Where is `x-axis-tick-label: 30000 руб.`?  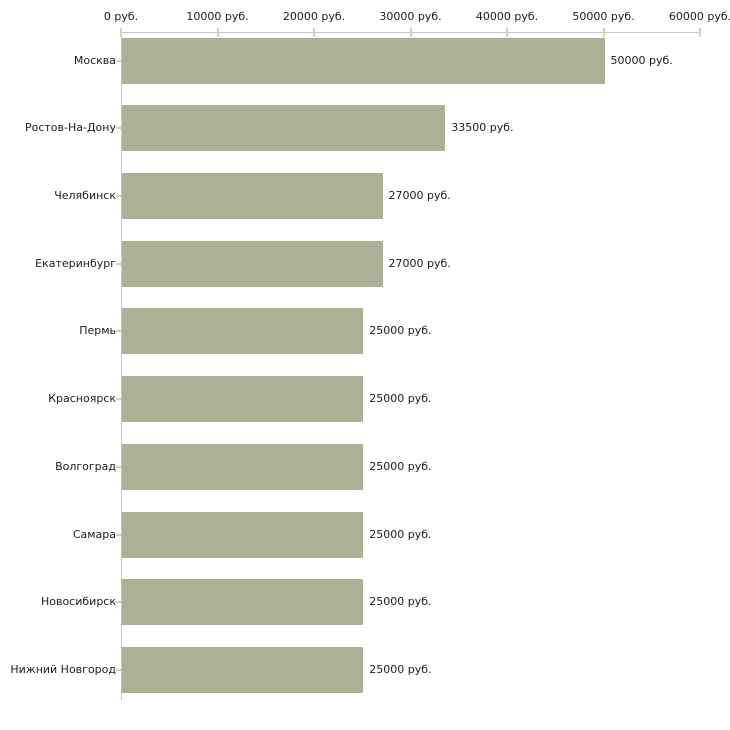
x-axis-tick-label: 30000 руб. is located at coordinates (410, 16).